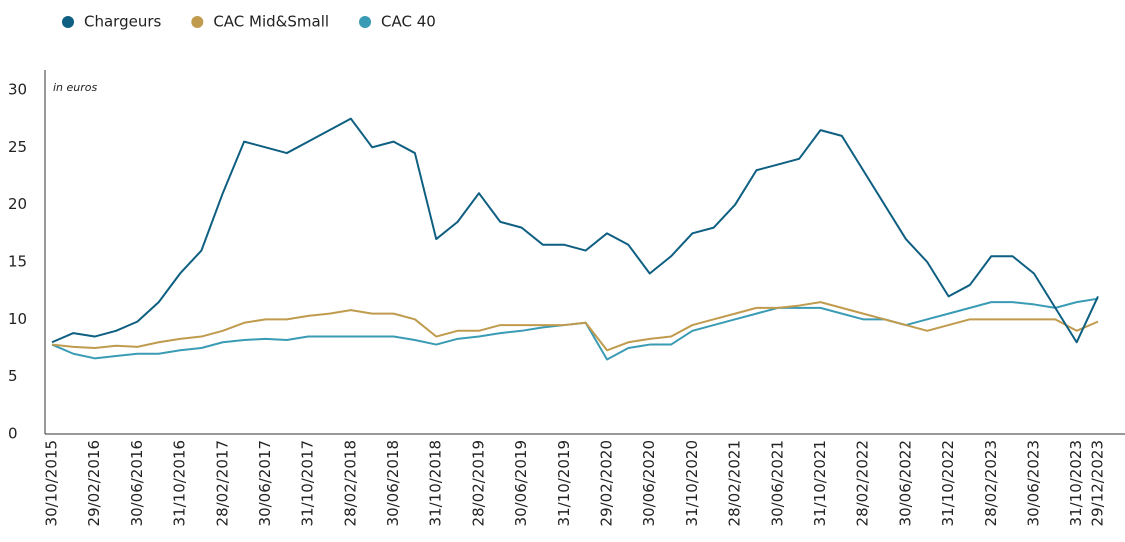 The height and width of the screenshot is (542, 1125). What do you see at coordinates (17, 147) in the screenshot?
I see `y-tick-label: 25` at bounding box center [17, 147].